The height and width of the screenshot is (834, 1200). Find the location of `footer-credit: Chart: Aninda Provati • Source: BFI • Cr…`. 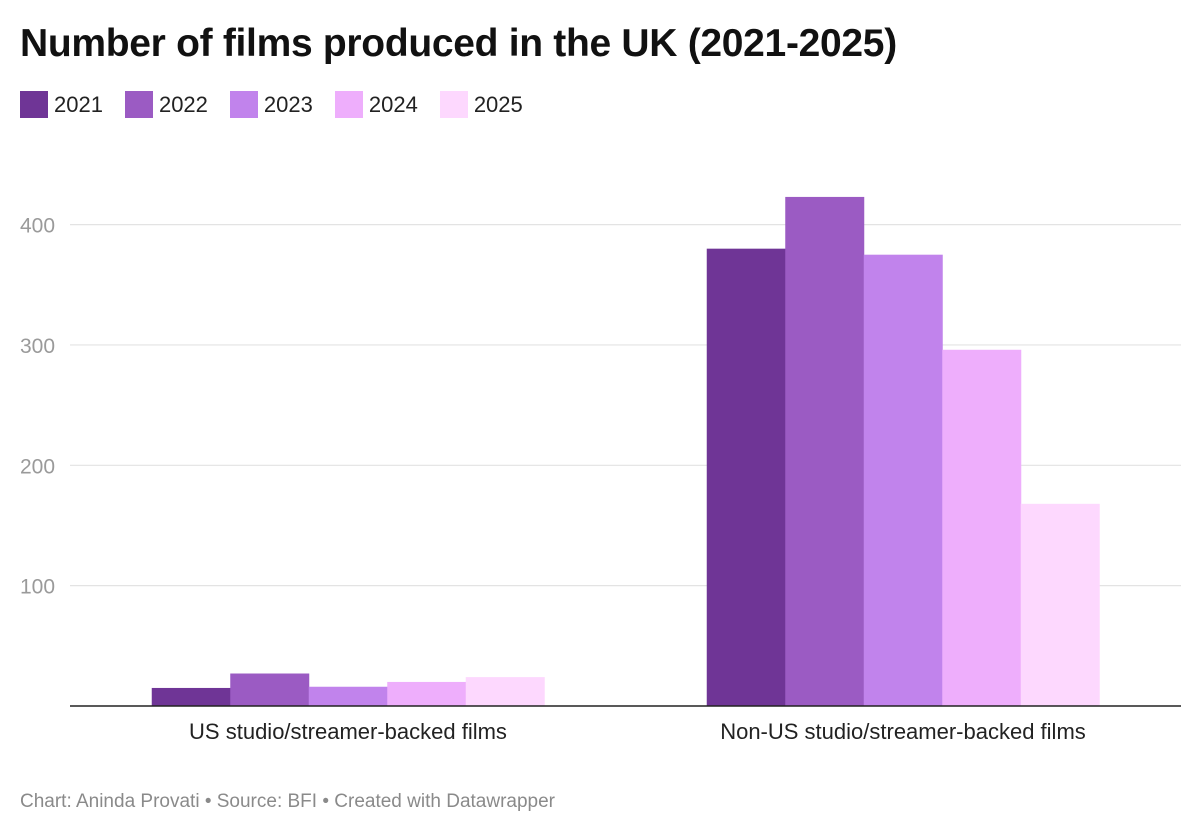

footer-credit: Chart: Aninda Provati • Source: BFI • Cr… is located at coordinates (287, 801).